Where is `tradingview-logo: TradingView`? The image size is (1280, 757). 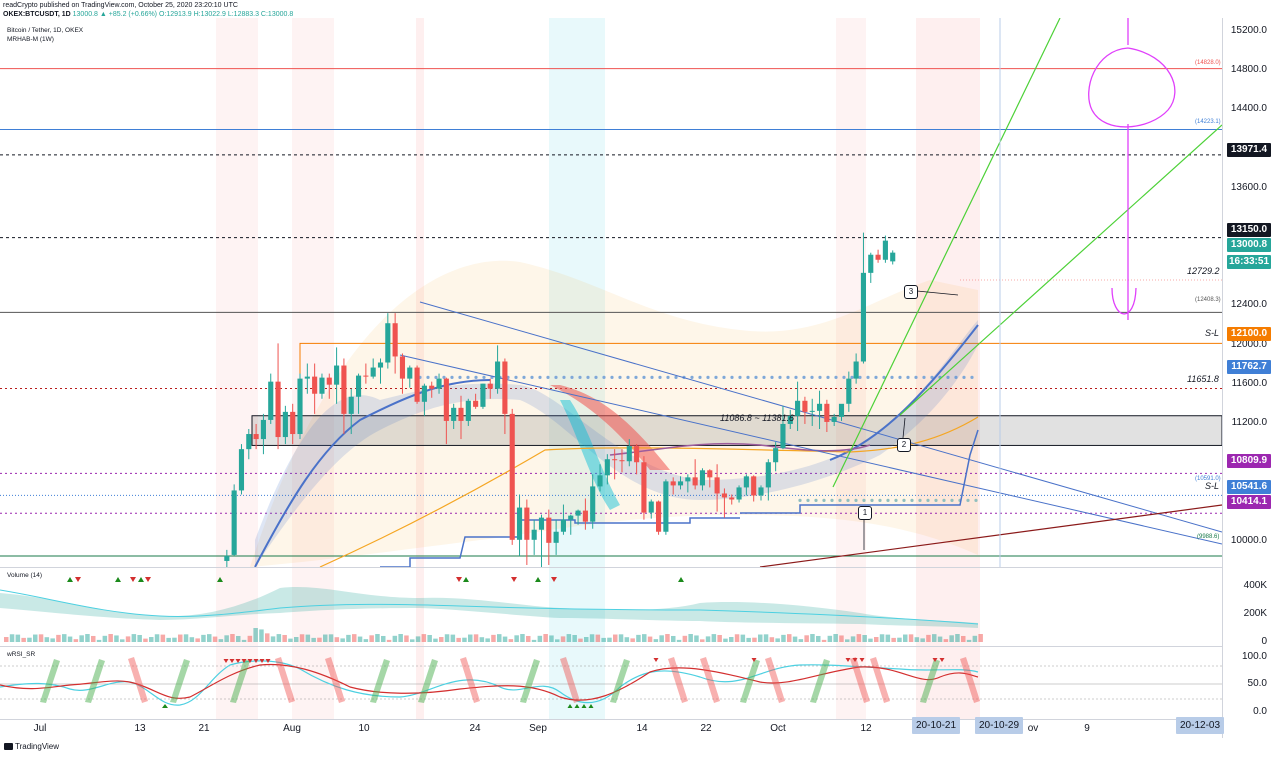
tradingview-logo: TradingView is located at coordinates (31, 746).